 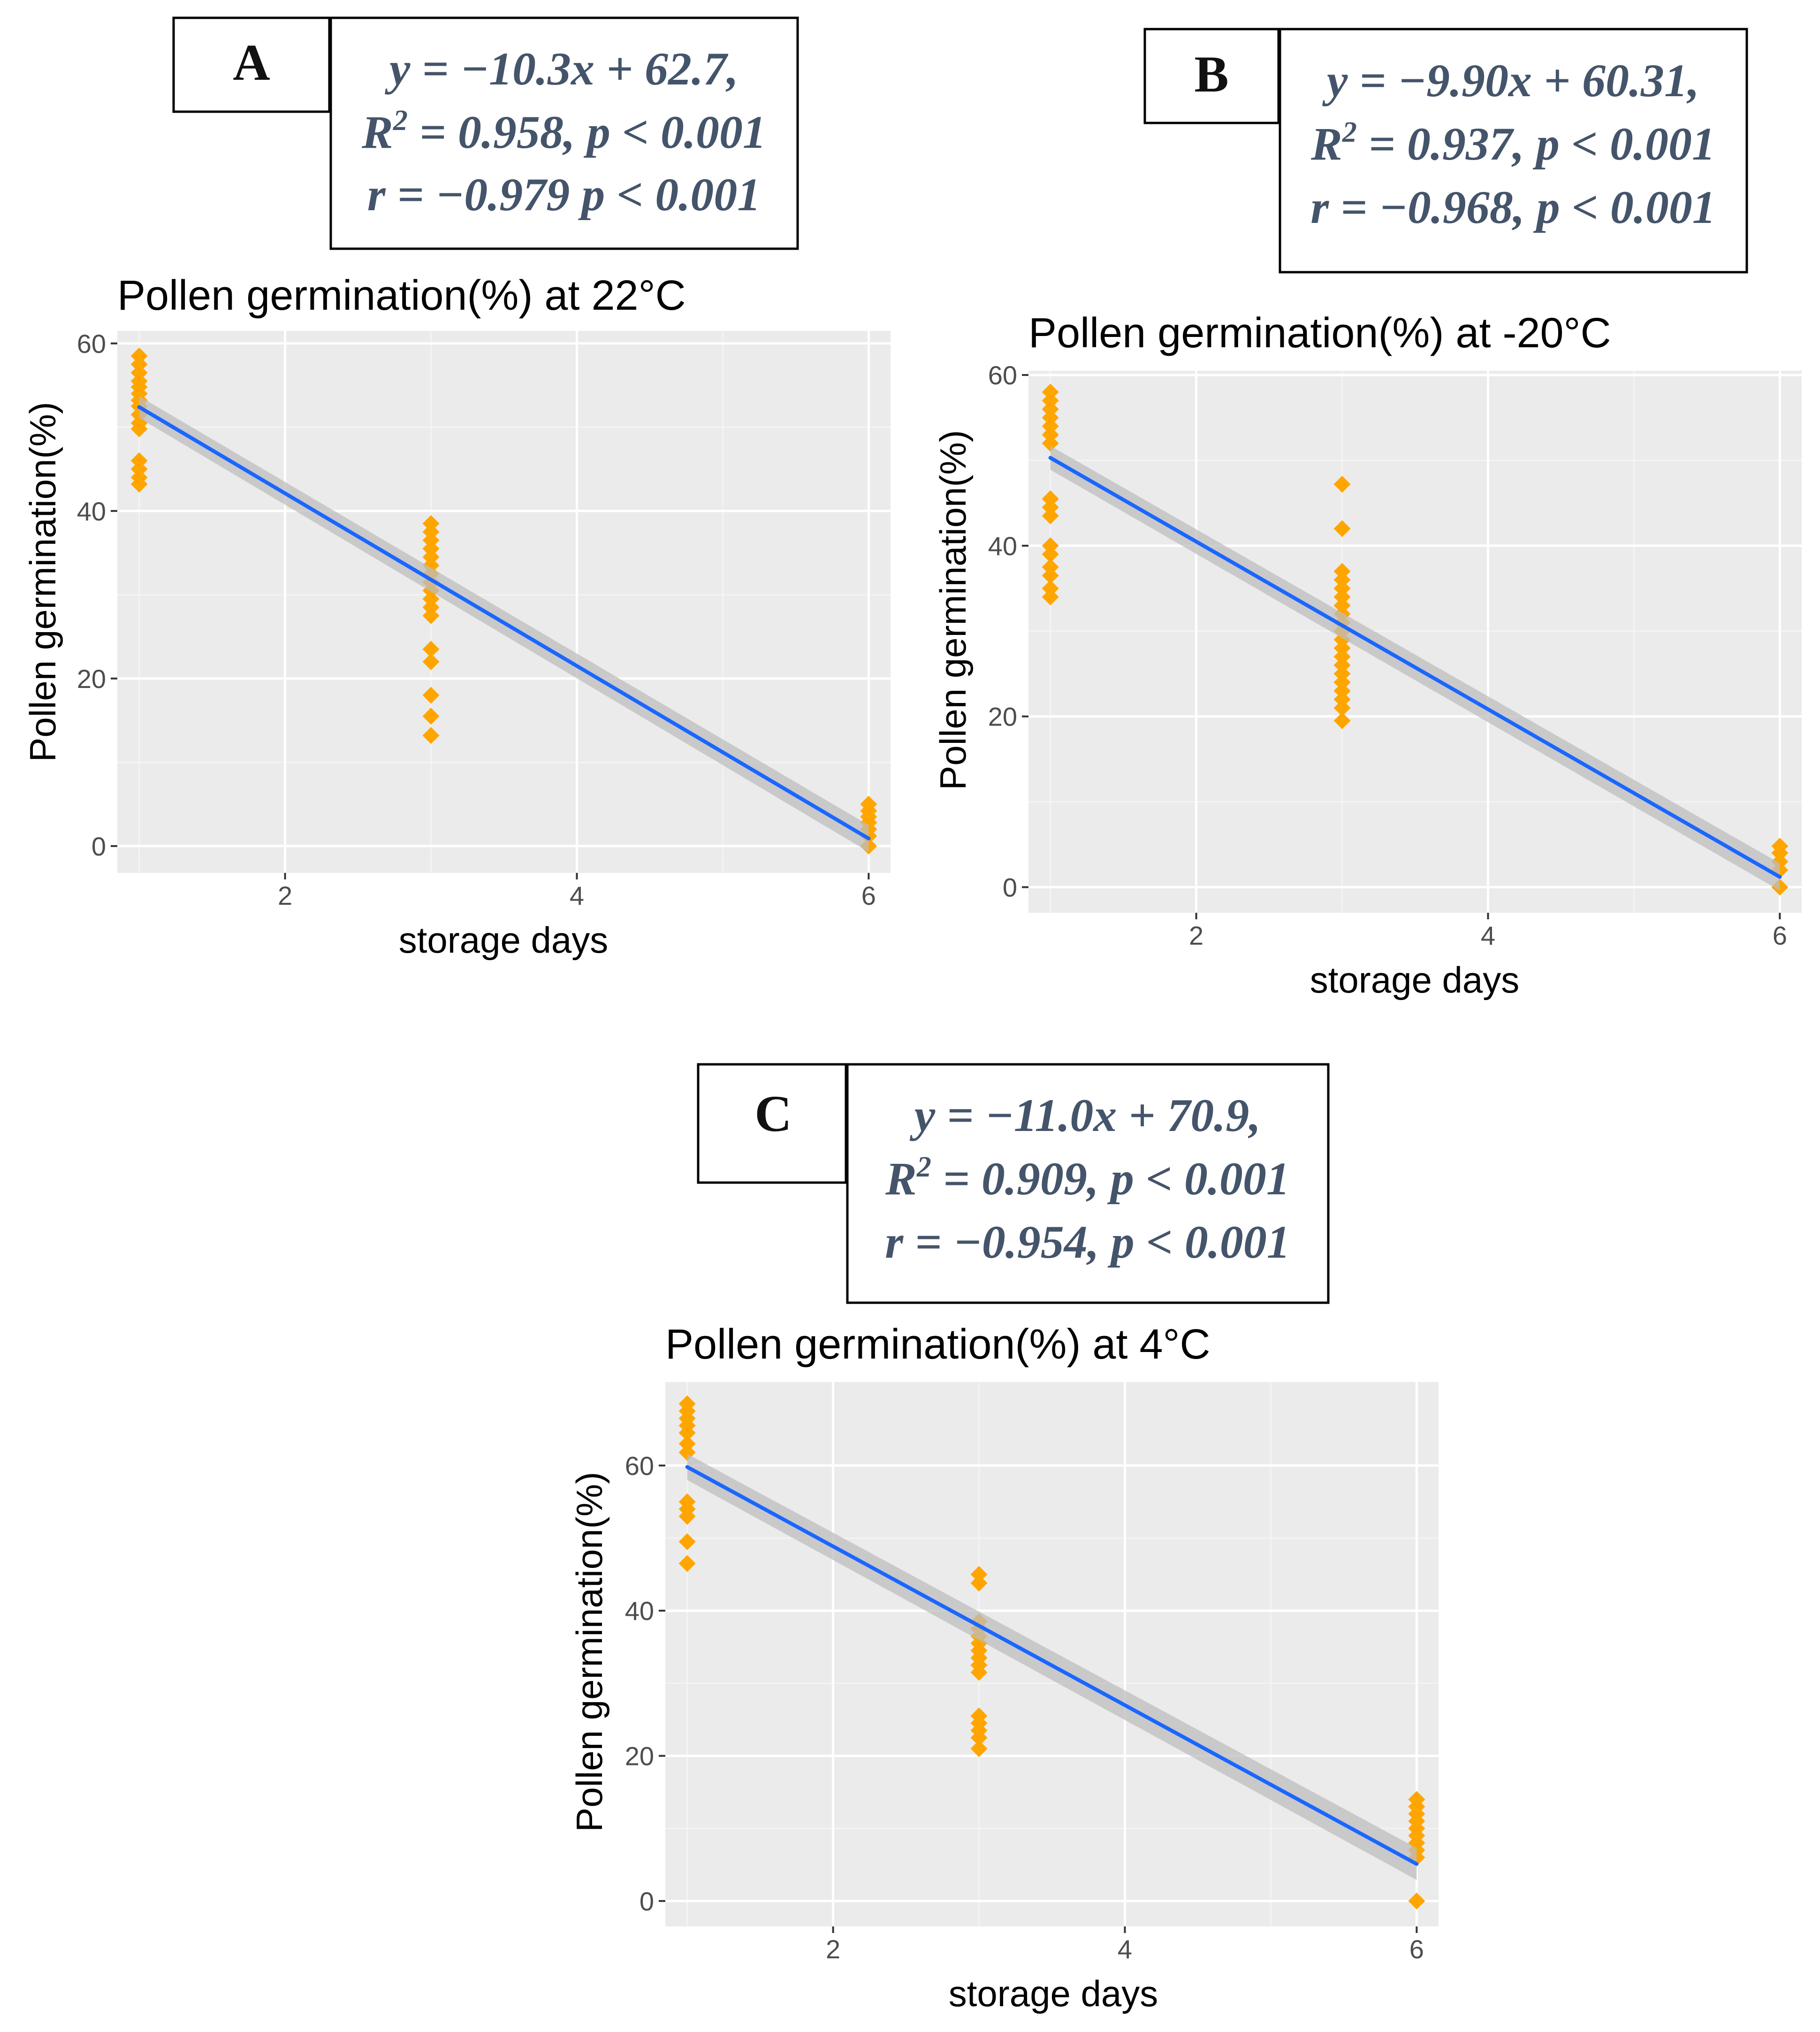 I want to click on panel-b-r2-exponent: 2, so click(x=1349, y=132).